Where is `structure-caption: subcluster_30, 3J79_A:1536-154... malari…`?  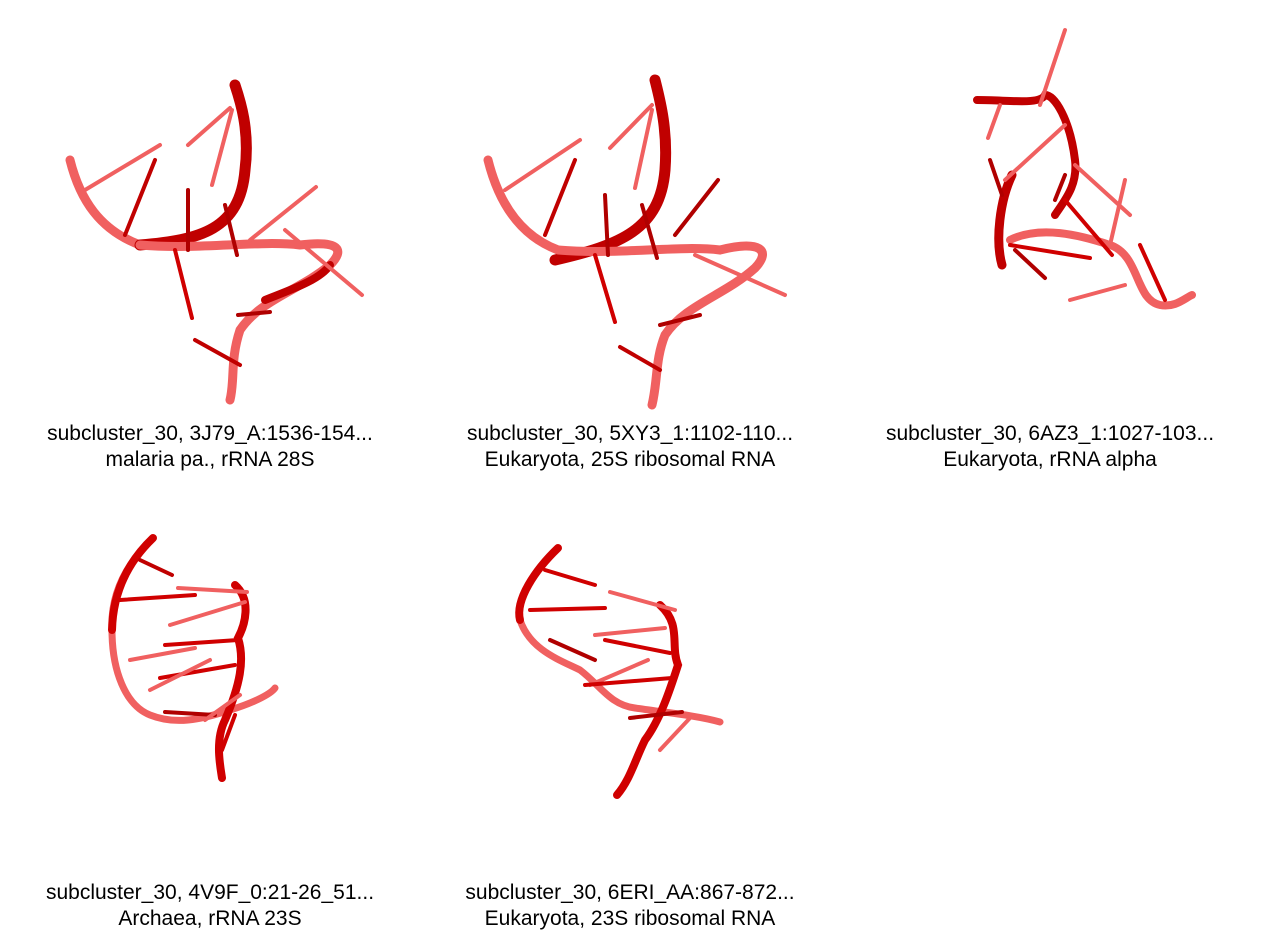
structure-caption: subcluster_30, 3J79_A:1536-154... malari… is located at coordinates (210, 447).